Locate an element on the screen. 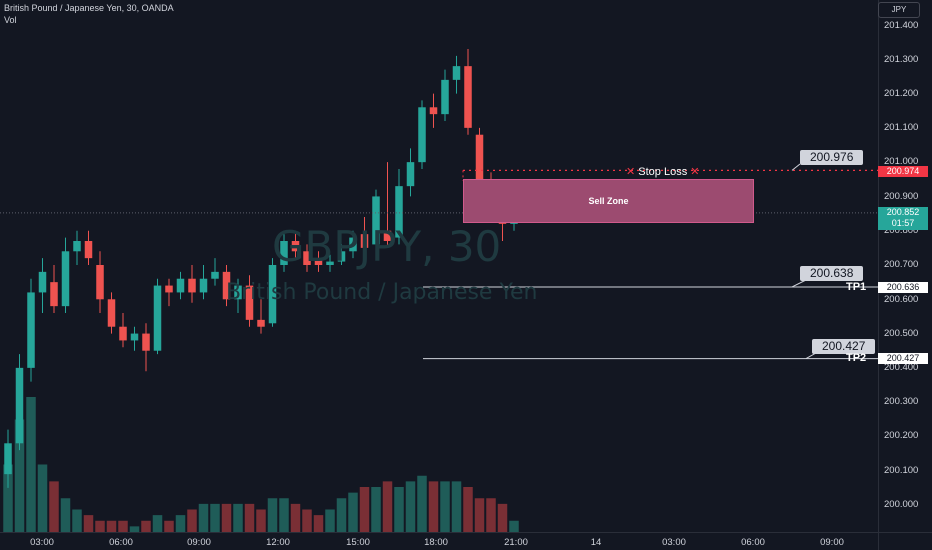  price-tick: 200.100 is located at coordinates (901, 470).